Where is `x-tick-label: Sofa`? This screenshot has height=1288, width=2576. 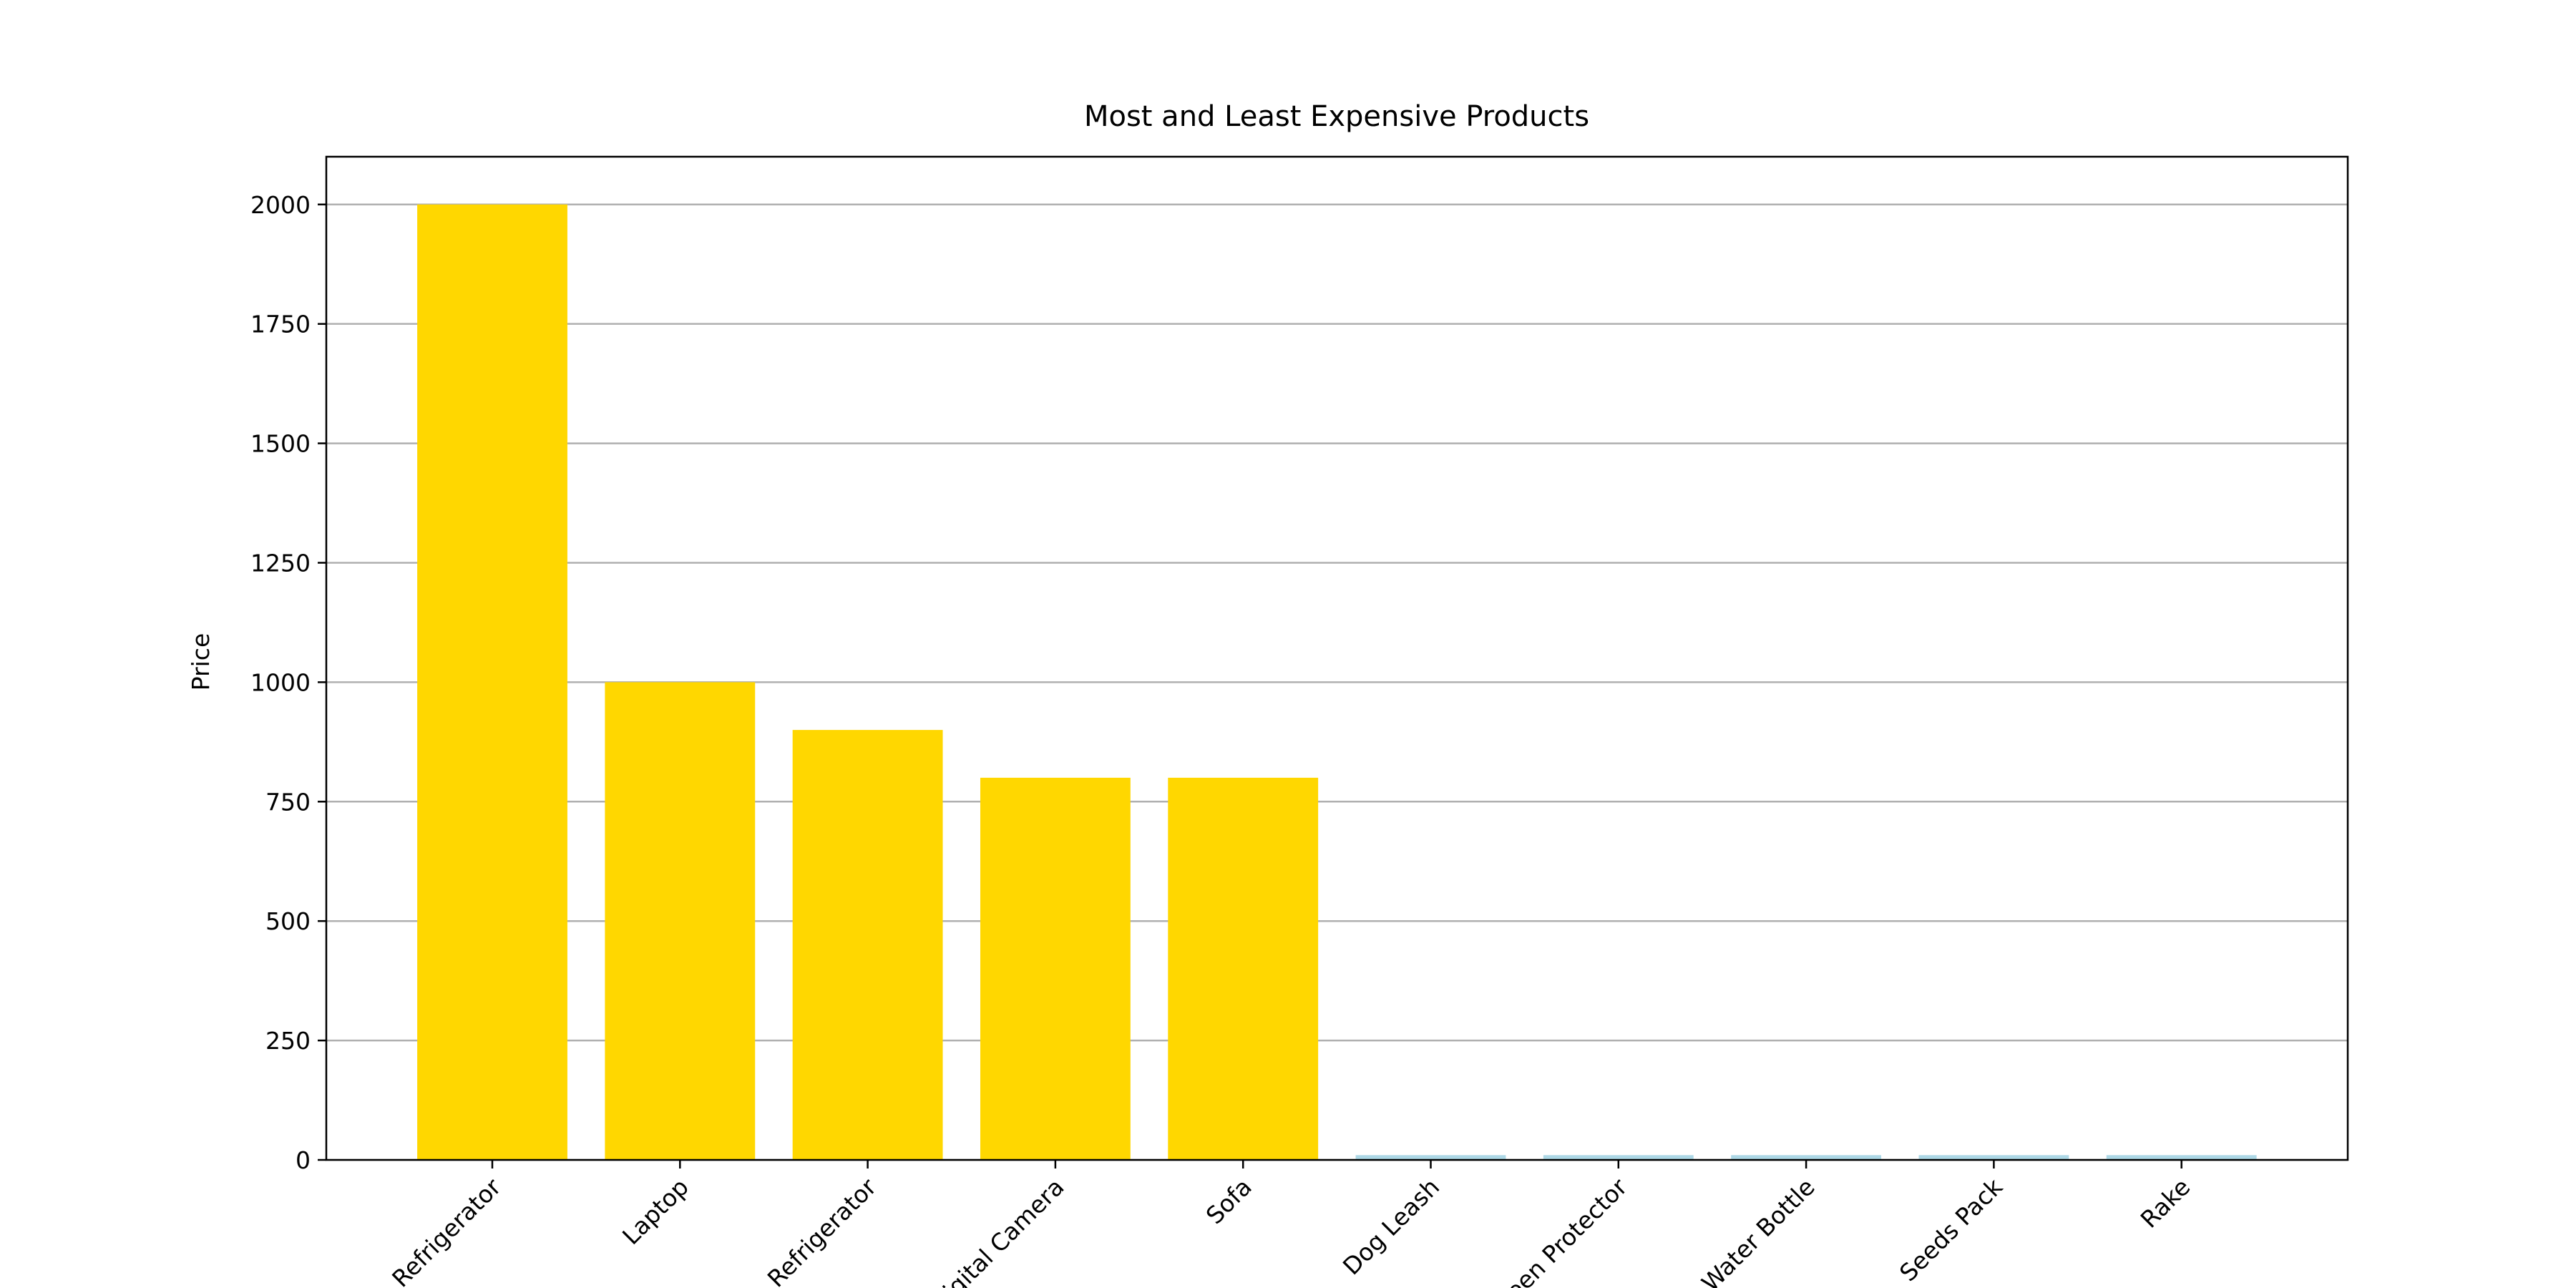
x-tick-label: Sofa is located at coordinates (1229, 1201).